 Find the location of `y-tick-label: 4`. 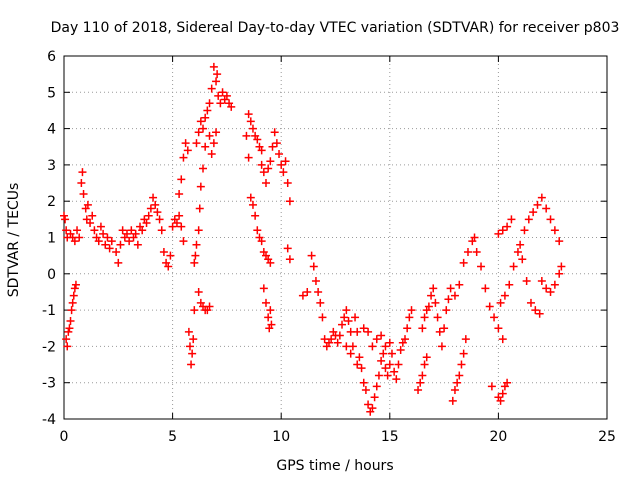

y-tick-label: 4 is located at coordinates (51, 130).